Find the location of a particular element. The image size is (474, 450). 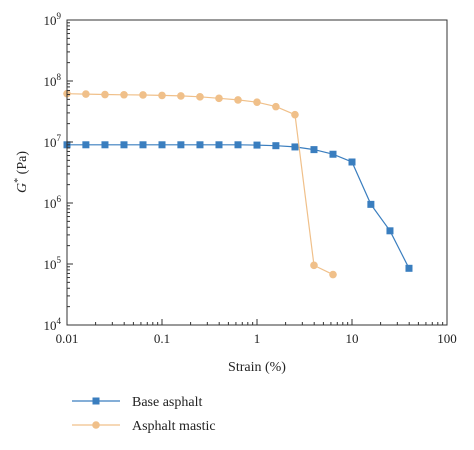

x-tick-label: 1 is located at coordinates (257, 338).